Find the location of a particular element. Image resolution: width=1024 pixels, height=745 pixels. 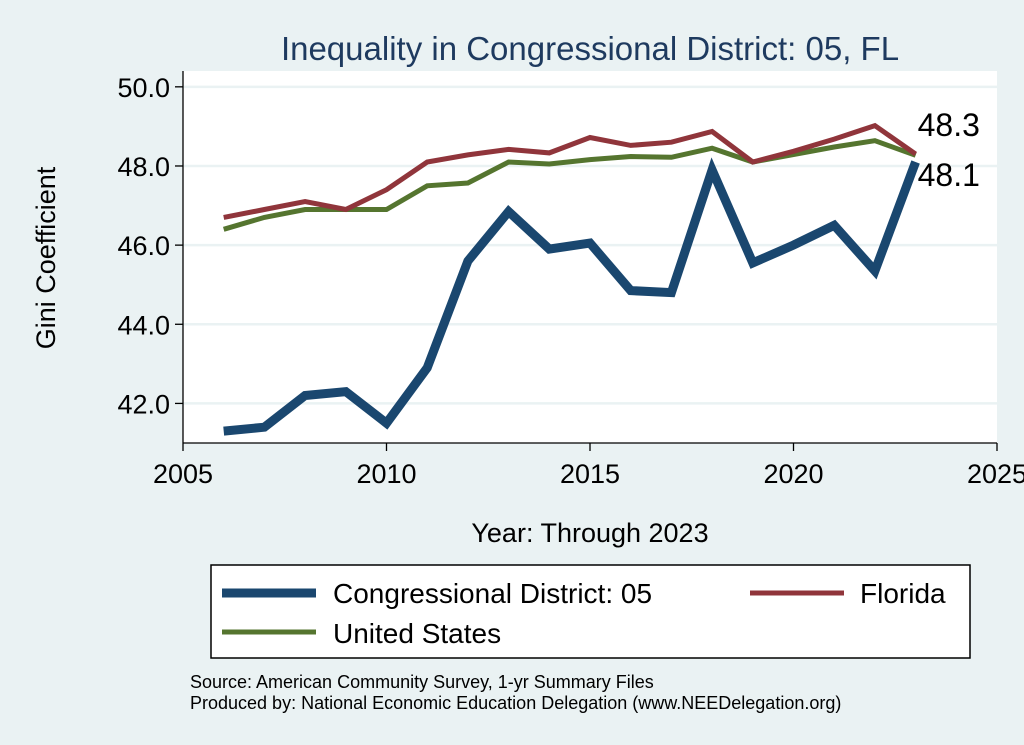

legend-label-florida: Florida is located at coordinates (903, 593).